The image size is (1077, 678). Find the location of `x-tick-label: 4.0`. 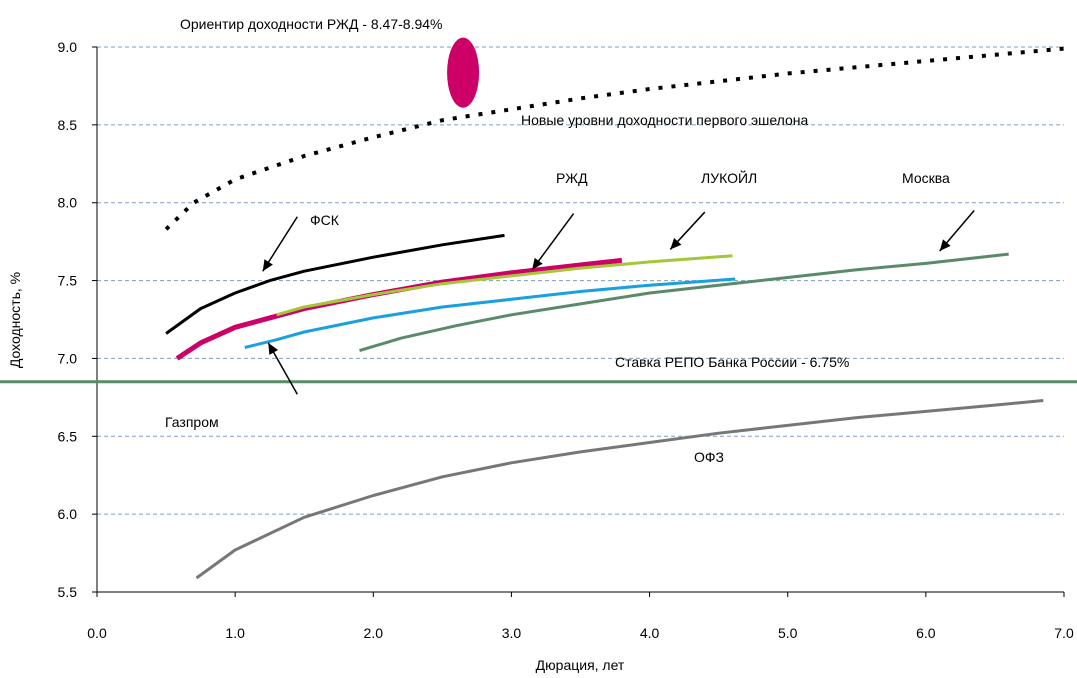

x-tick-label: 4.0 is located at coordinates (650, 633).